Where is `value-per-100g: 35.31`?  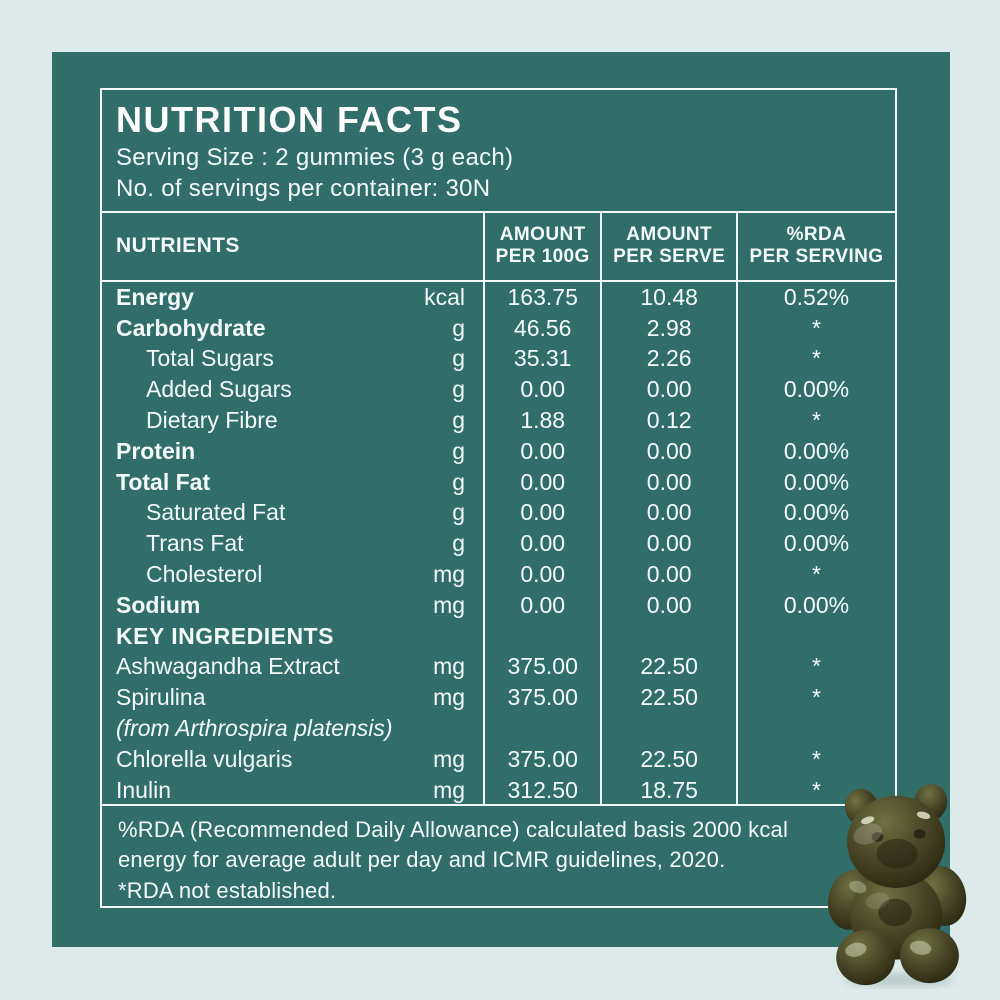 value-per-100g: 35.31 is located at coordinates (544, 358).